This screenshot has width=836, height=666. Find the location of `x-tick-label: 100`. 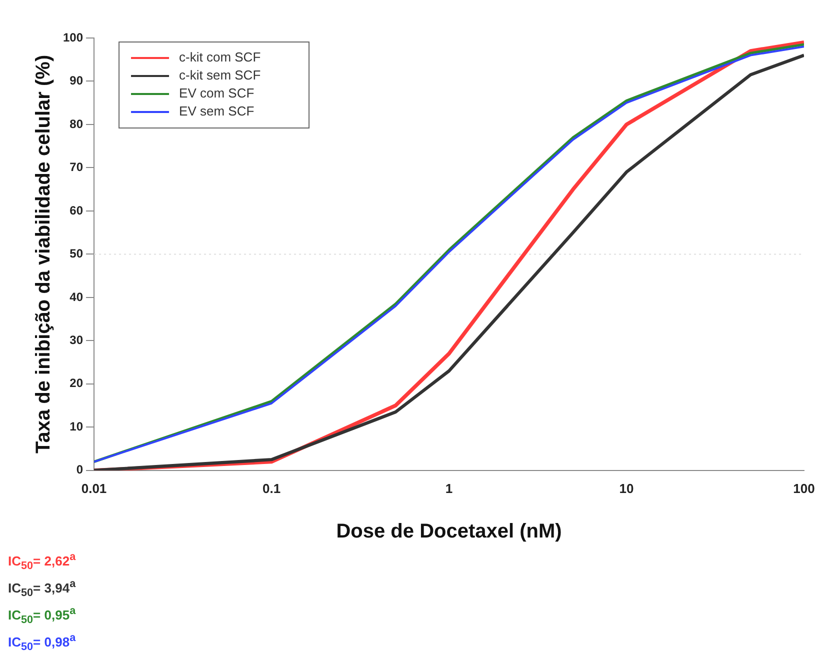

x-tick-label: 100 is located at coordinates (804, 488).